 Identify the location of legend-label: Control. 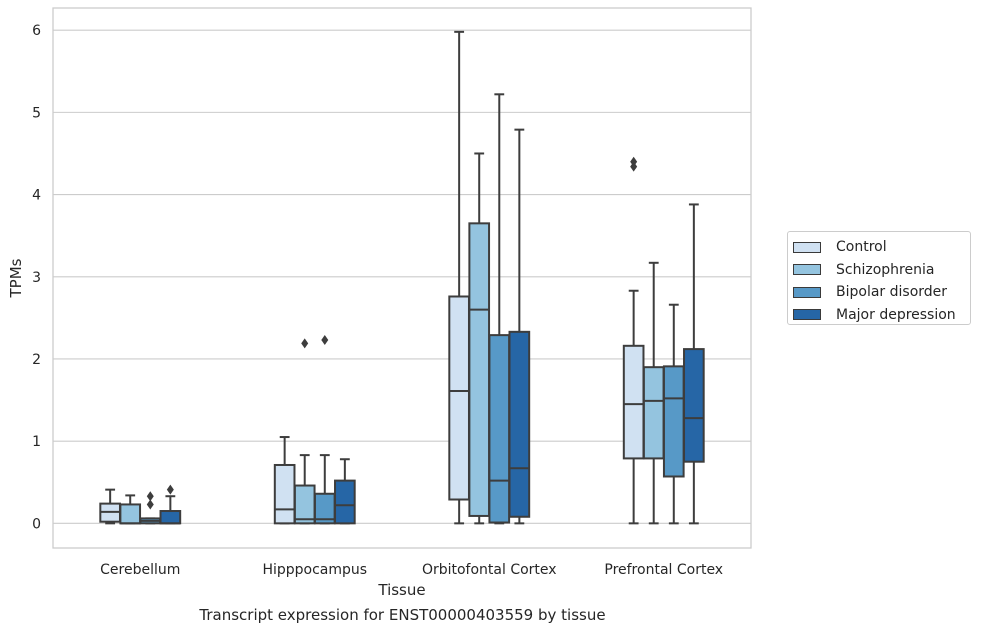
(861, 247).